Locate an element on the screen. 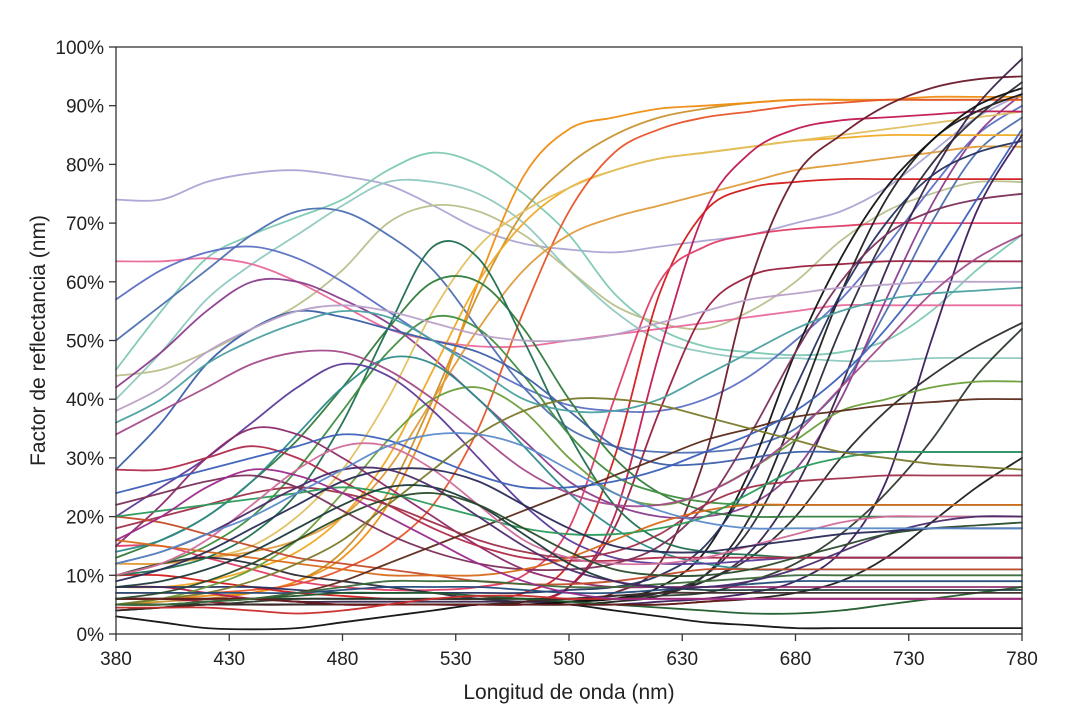  x-tick-label: 430 is located at coordinates (229, 659).